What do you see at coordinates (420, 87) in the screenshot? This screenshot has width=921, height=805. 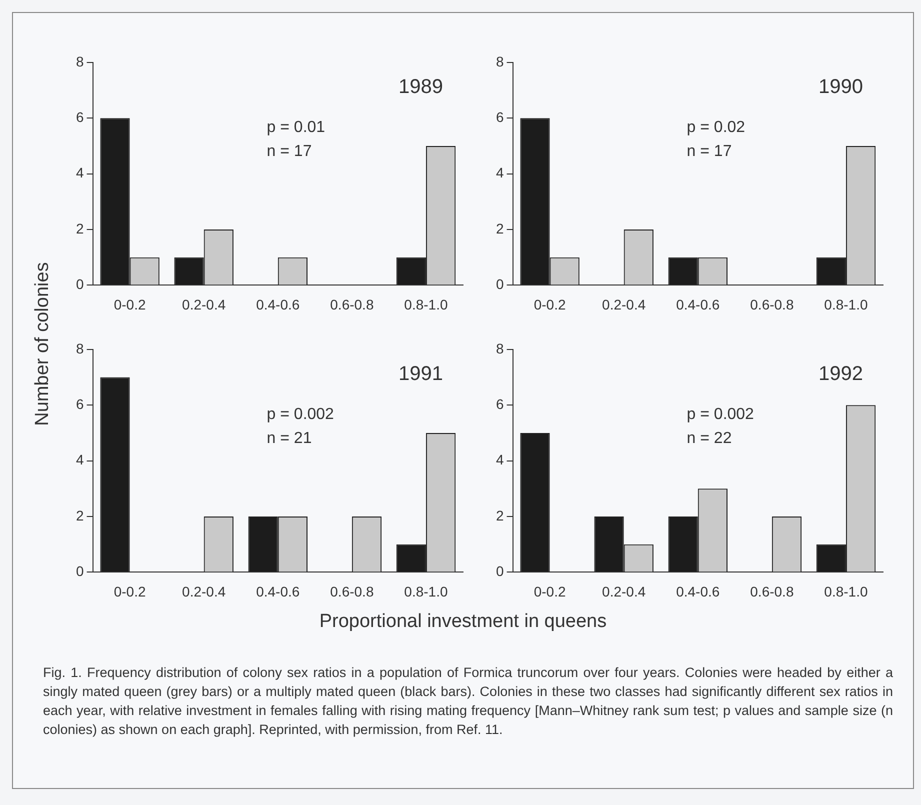 I see `text: 1989` at bounding box center [420, 87].